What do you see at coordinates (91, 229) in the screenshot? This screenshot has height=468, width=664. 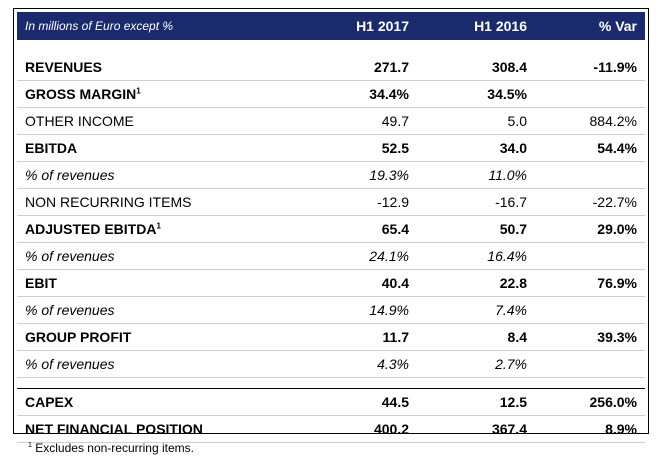 I see `row-label-text: ADJUSTED EBITDA` at bounding box center [91, 229].